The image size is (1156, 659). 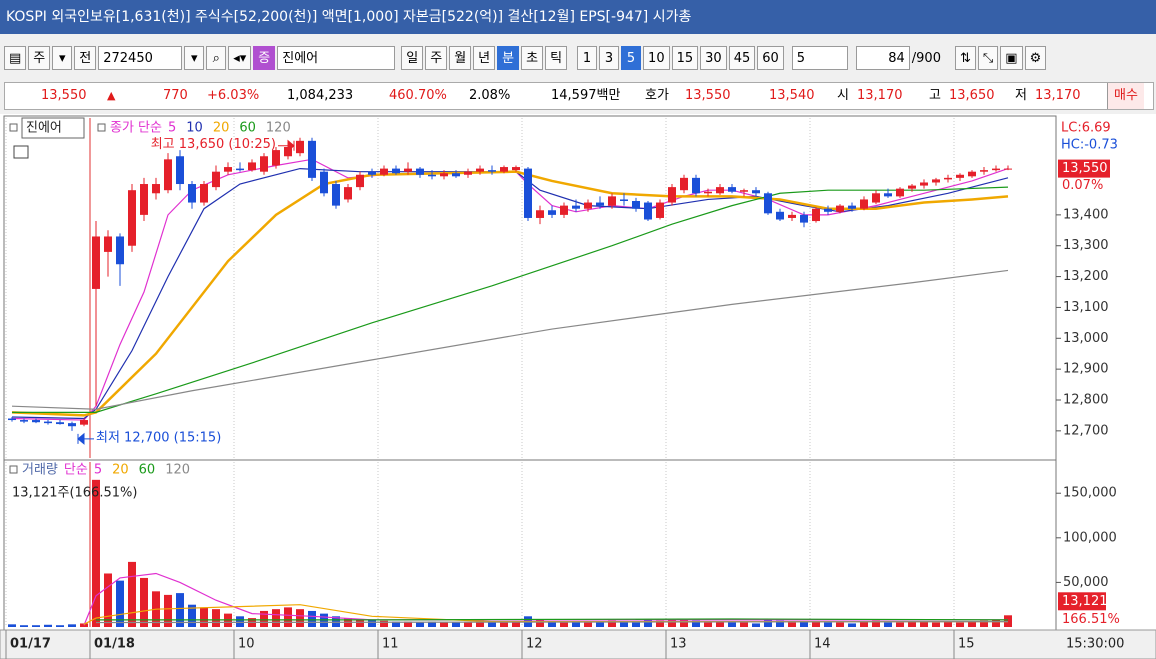 I want to click on tool-icon: ▣, so click(x=1011, y=58).